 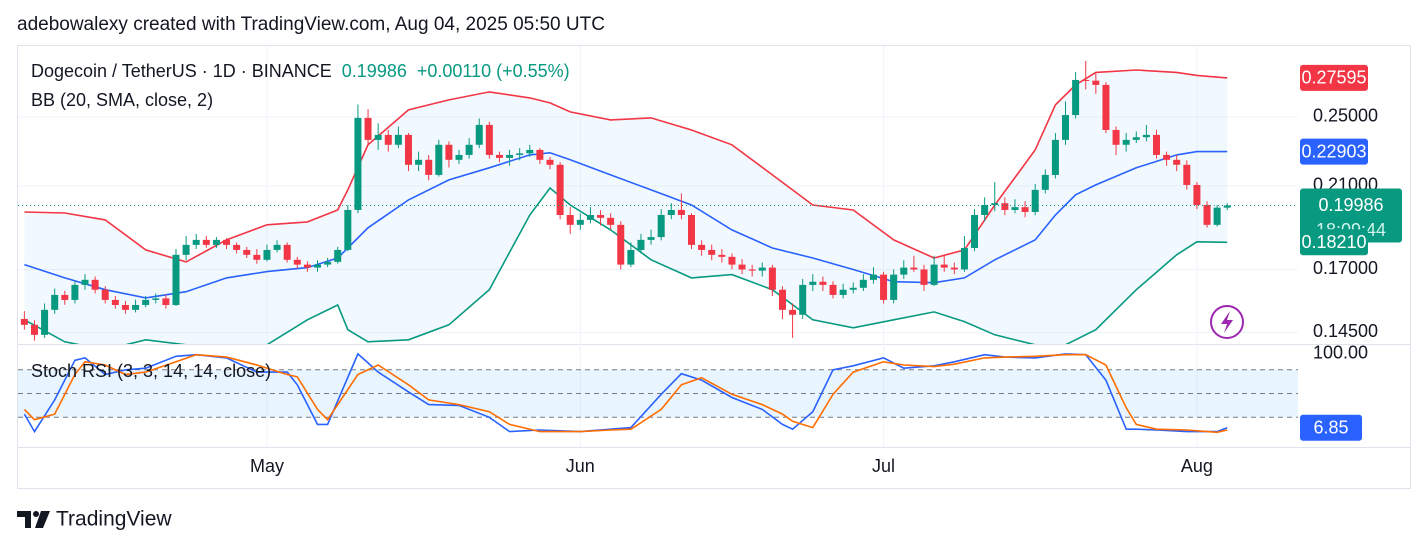 What do you see at coordinates (1350, 205) in the screenshot?
I see `last-price-label: 0.19986` at bounding box center [1350, 205].